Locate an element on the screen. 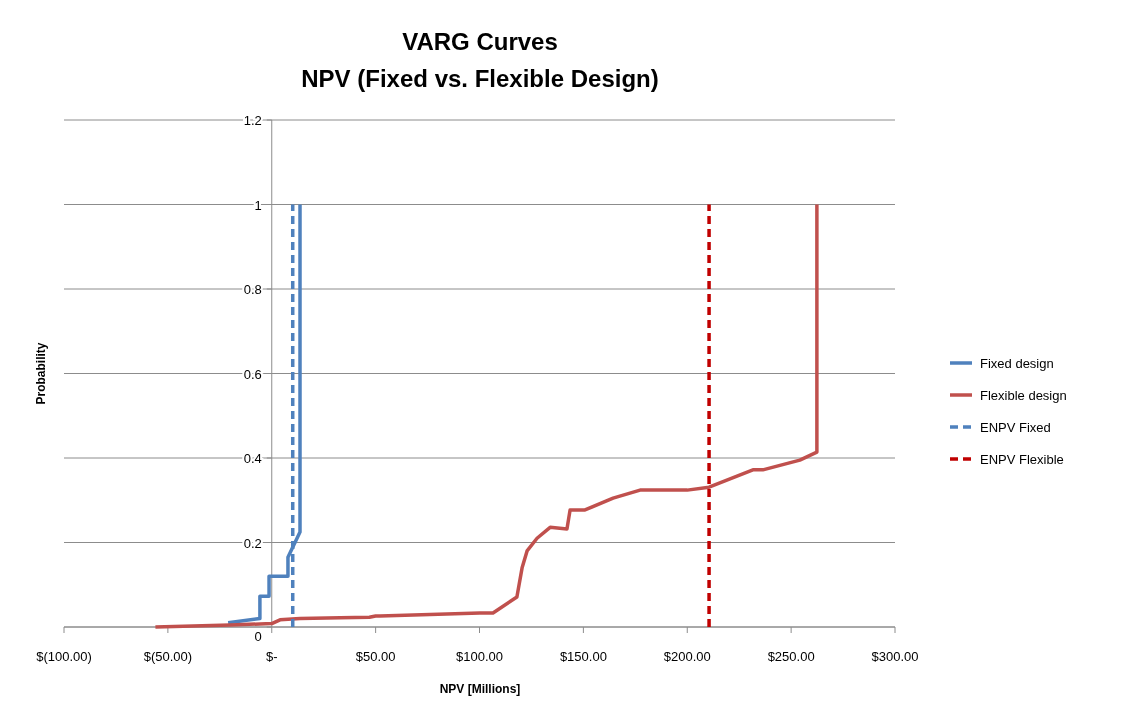 The image size is (1122, 719). x-tick-label: $100.00 is located at coordinates (479, 656).